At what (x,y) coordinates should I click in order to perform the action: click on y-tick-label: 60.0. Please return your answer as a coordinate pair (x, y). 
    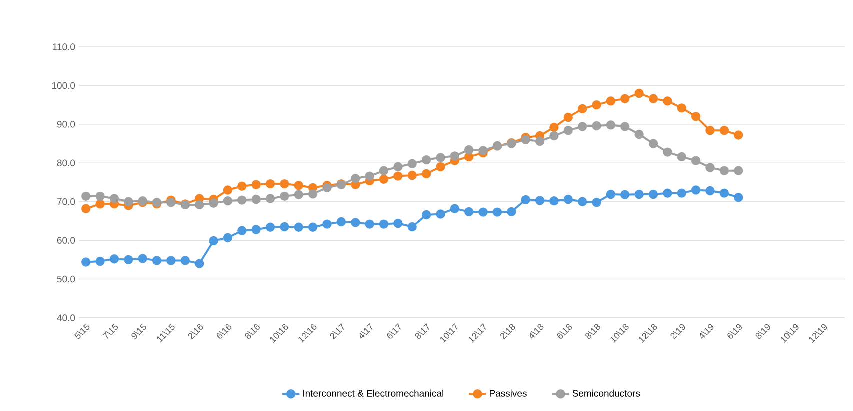
    Looking at the image, I should click on (66, 240).